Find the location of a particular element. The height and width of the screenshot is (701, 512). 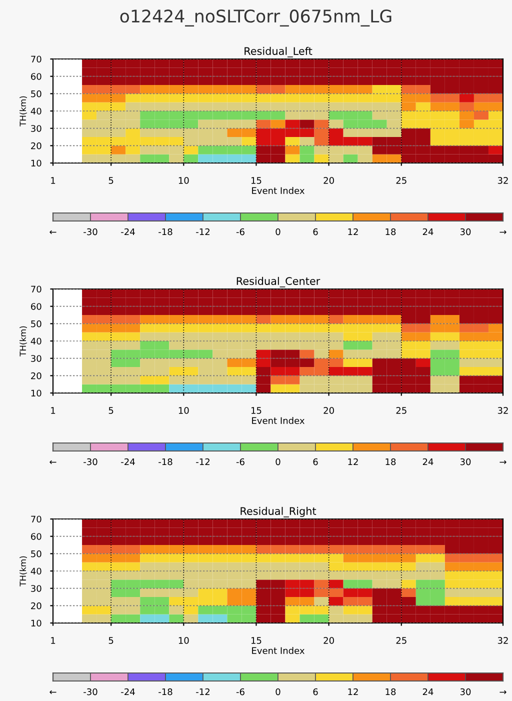

chart-subtitle: Residual_Left is located at coordinates (278, 52).